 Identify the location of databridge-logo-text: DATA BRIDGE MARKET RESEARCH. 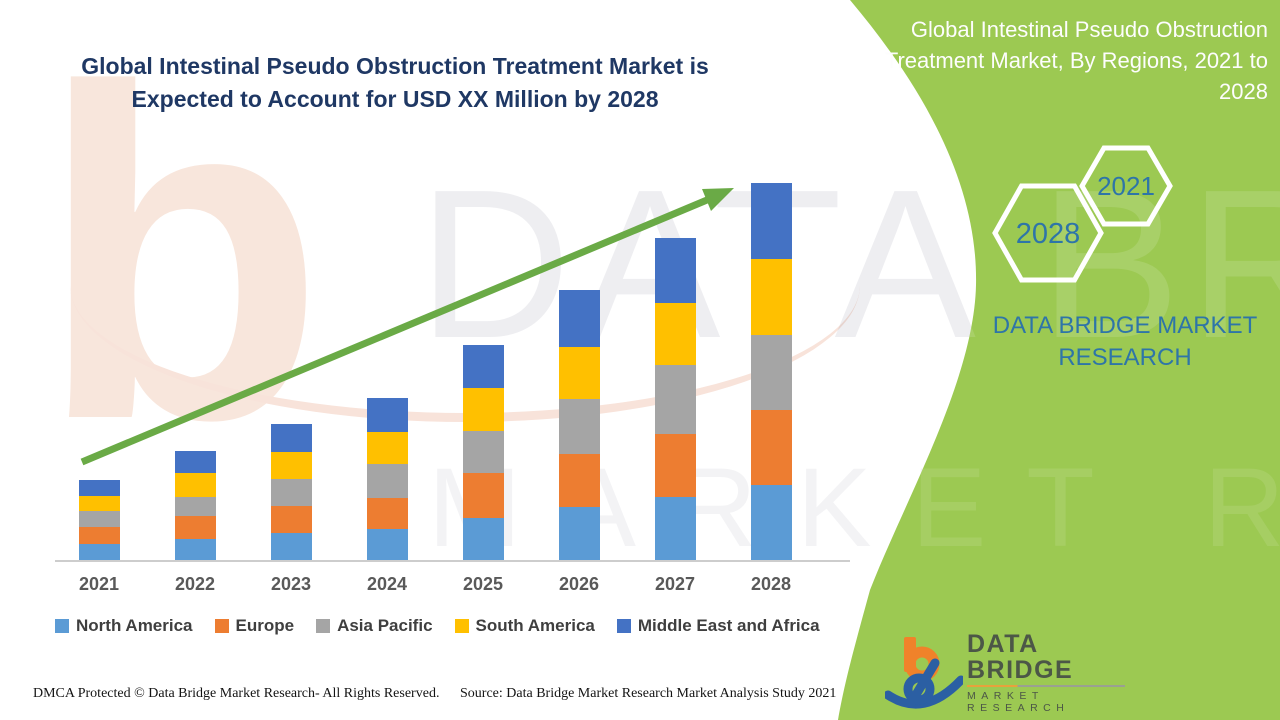
(1046, 672).